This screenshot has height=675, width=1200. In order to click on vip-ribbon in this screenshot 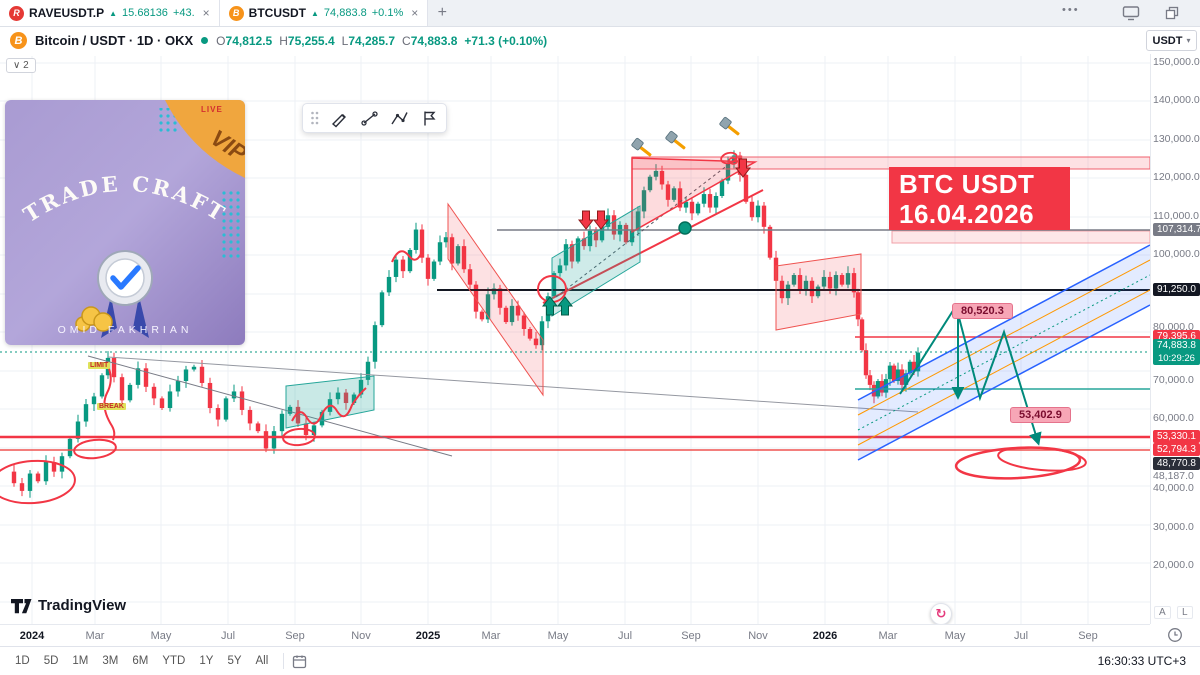, I will do `click(205, 139)`.